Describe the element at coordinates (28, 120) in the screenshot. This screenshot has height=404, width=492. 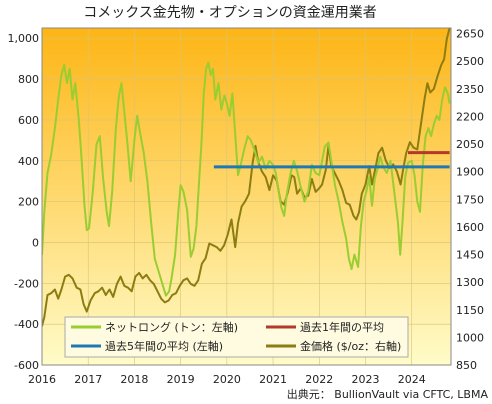
I see `left-tick-label: 600` at that location.